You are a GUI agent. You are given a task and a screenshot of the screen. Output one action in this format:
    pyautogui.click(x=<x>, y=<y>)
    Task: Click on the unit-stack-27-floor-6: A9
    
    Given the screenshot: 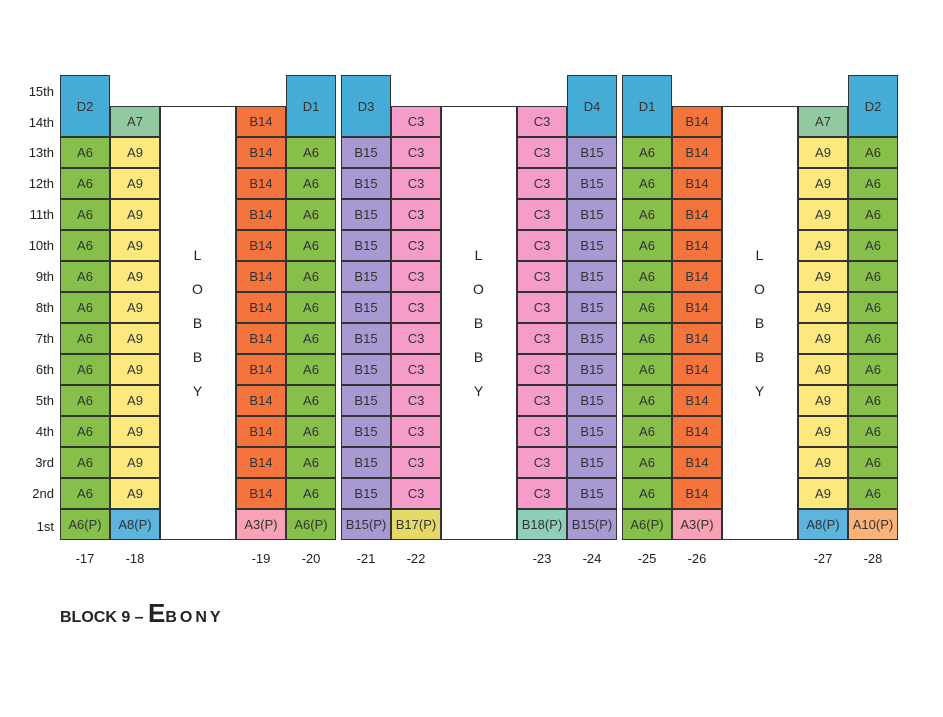 What is the action you would take?
    pyautogui.click(x=823, y=369)
    